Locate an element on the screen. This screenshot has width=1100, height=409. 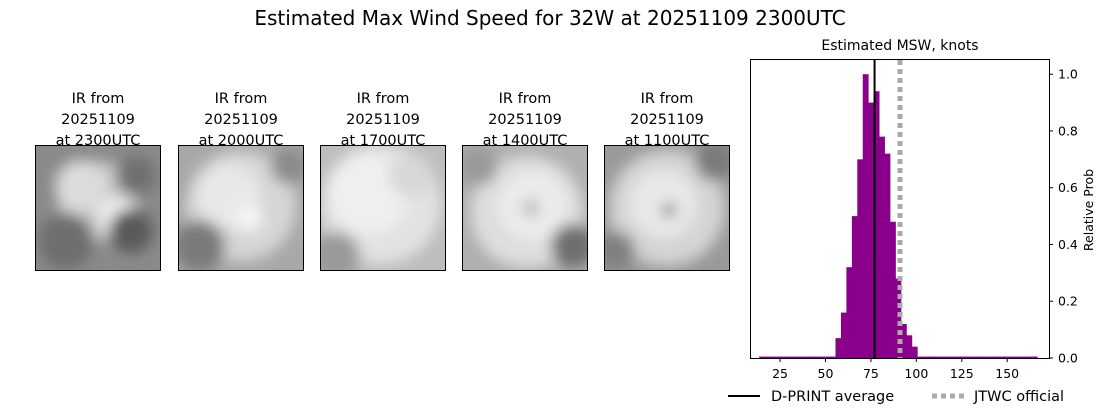
x-tick-label: 150 is located at coordinates (1007, 373).